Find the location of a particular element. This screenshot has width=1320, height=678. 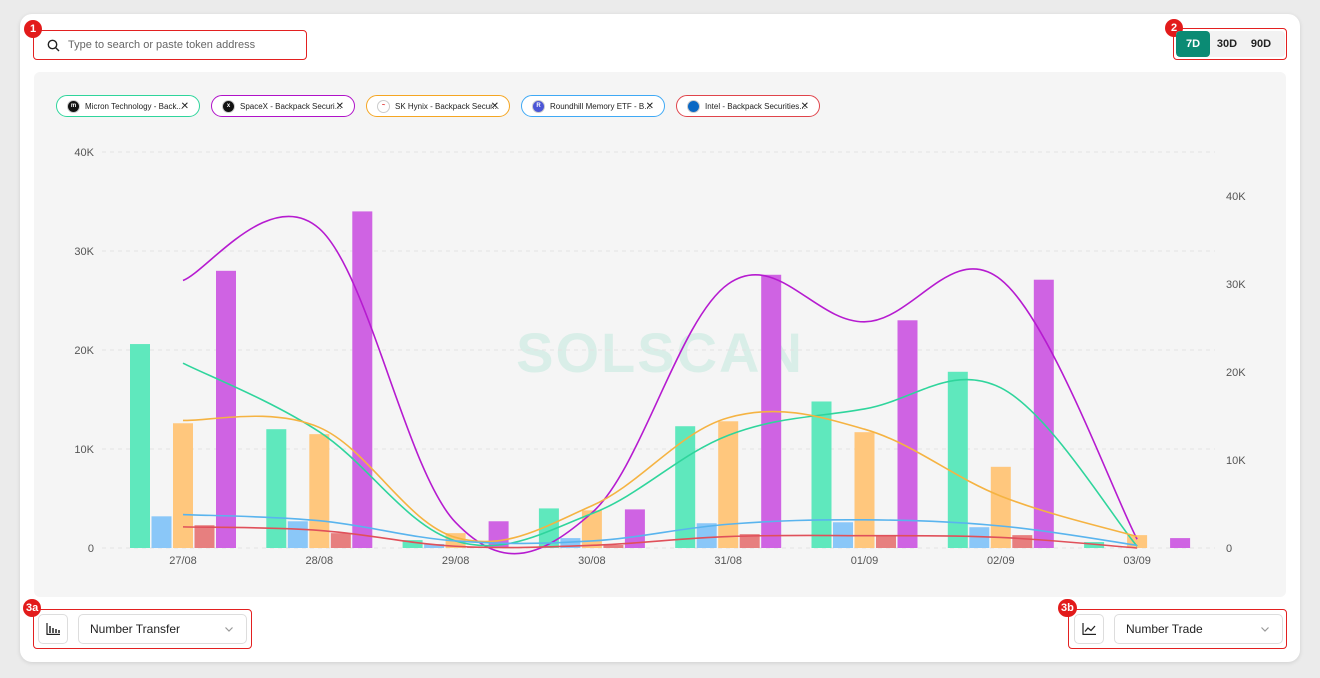

time-range-toggle: 7D 30D 90D is located at coordinates (1230, 44).